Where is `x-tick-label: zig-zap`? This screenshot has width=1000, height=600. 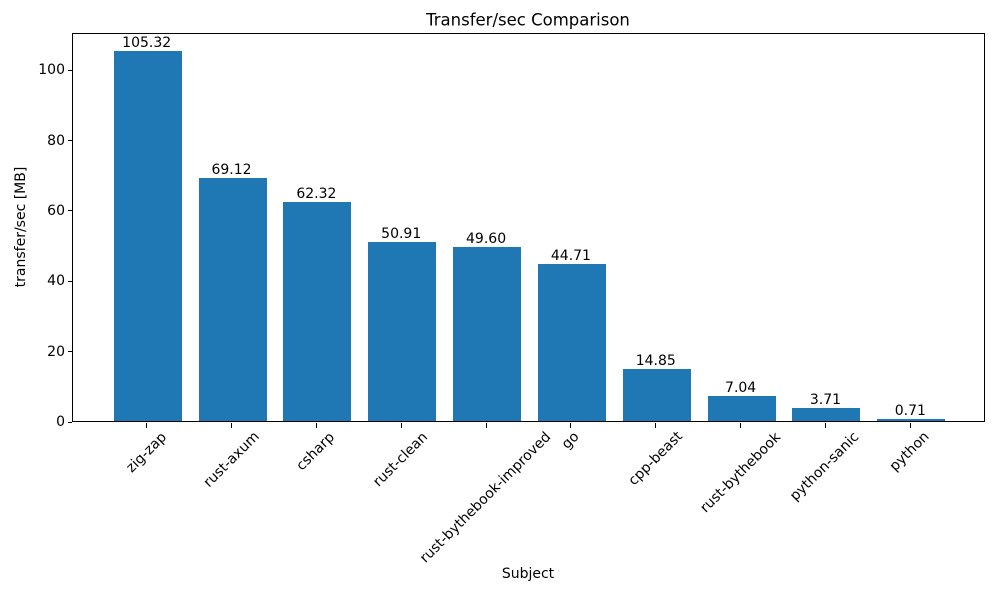 x-tick-label: zig-zap is located at coordinates (146, 452).